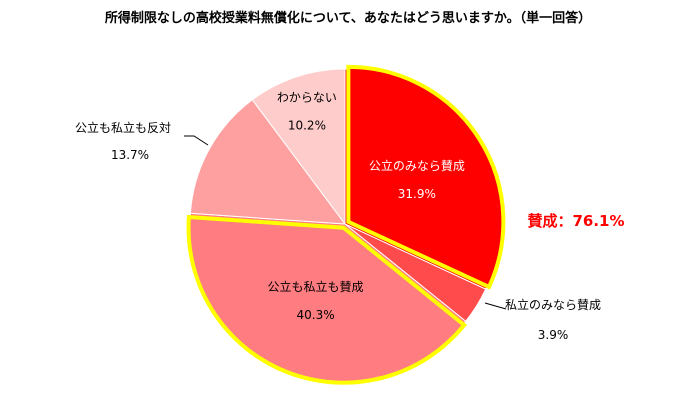 This screenshot has width=696, height=401. I want to click on slice-label: 公立のみなら賛成, so click(417, 165).